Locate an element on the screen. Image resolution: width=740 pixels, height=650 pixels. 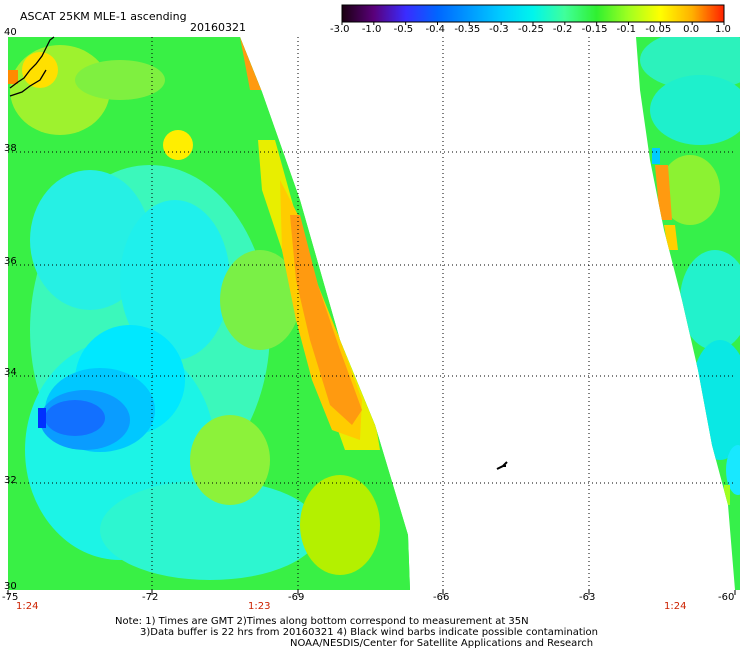
color-scale-label: -0.15 is located at coordinates (594, 29).